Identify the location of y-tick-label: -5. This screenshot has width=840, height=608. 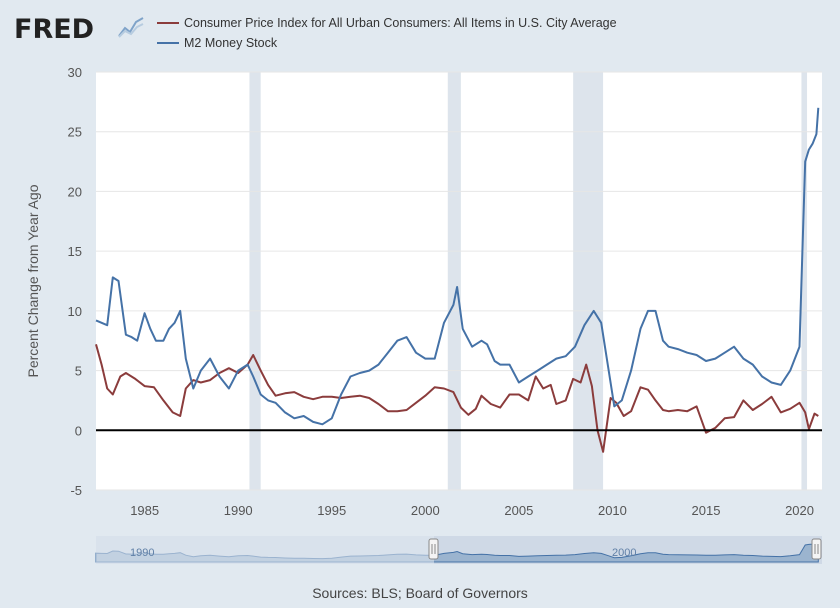
(76, 490).